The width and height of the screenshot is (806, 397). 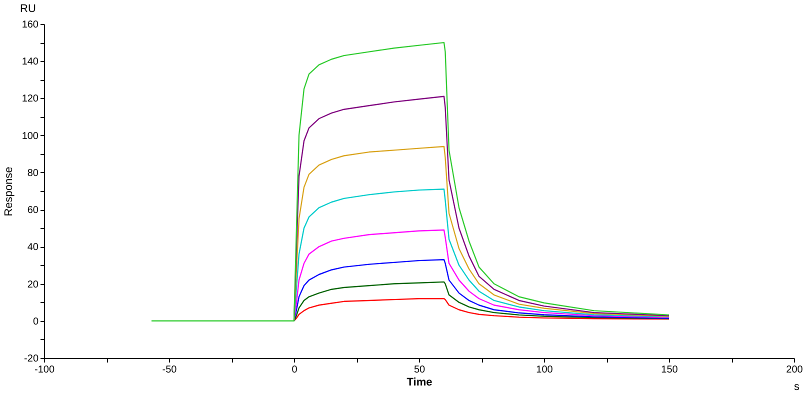 I want to click on y-axis-title: Response, so click(x=8, y=191).